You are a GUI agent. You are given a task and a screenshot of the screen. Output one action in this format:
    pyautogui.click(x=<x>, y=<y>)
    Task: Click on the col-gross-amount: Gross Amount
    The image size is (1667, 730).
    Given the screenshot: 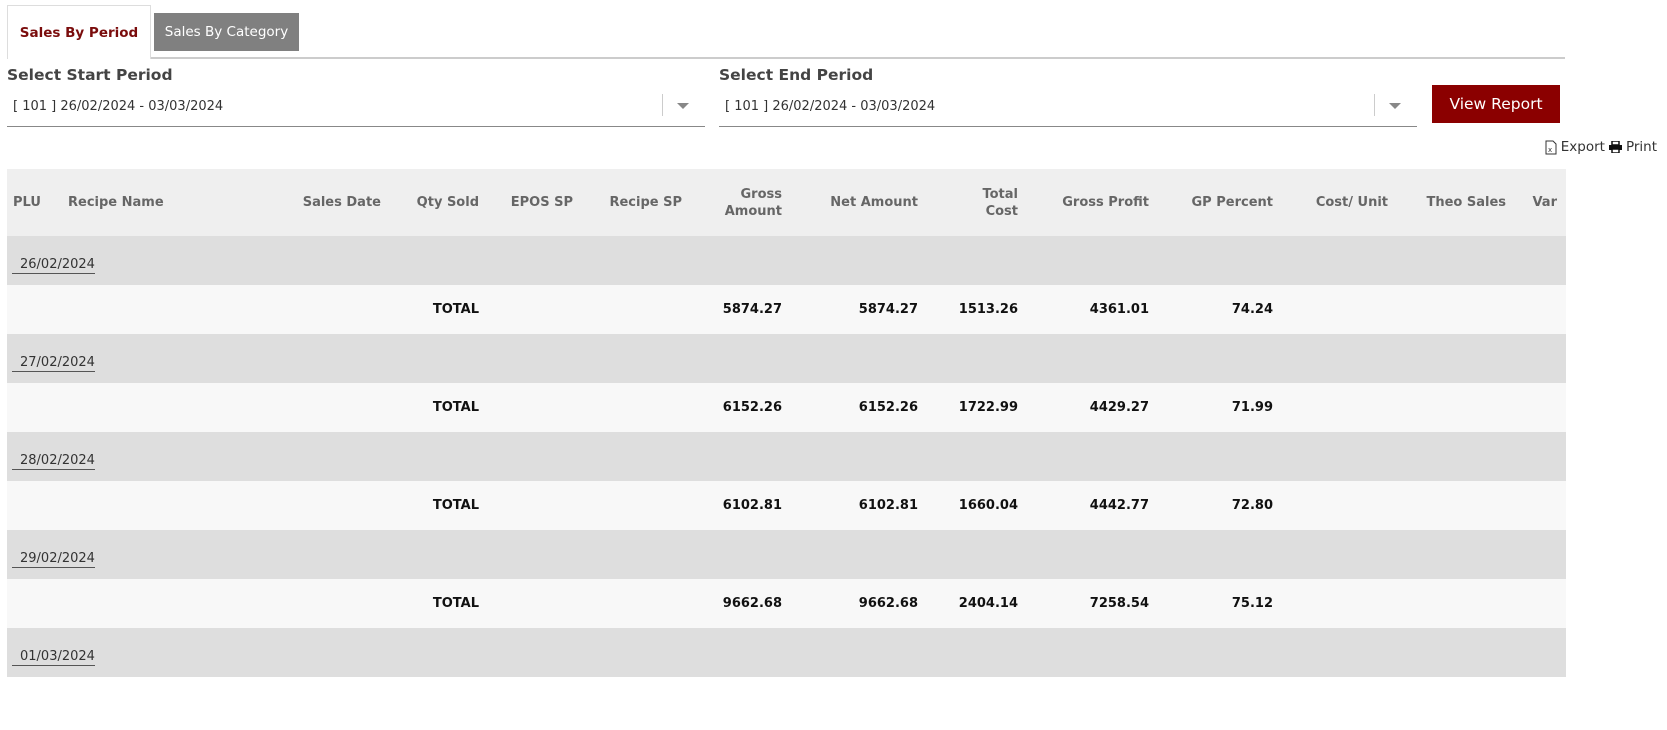 What is the action you would take?
    pyautogui.click(x=741, y=202)
    